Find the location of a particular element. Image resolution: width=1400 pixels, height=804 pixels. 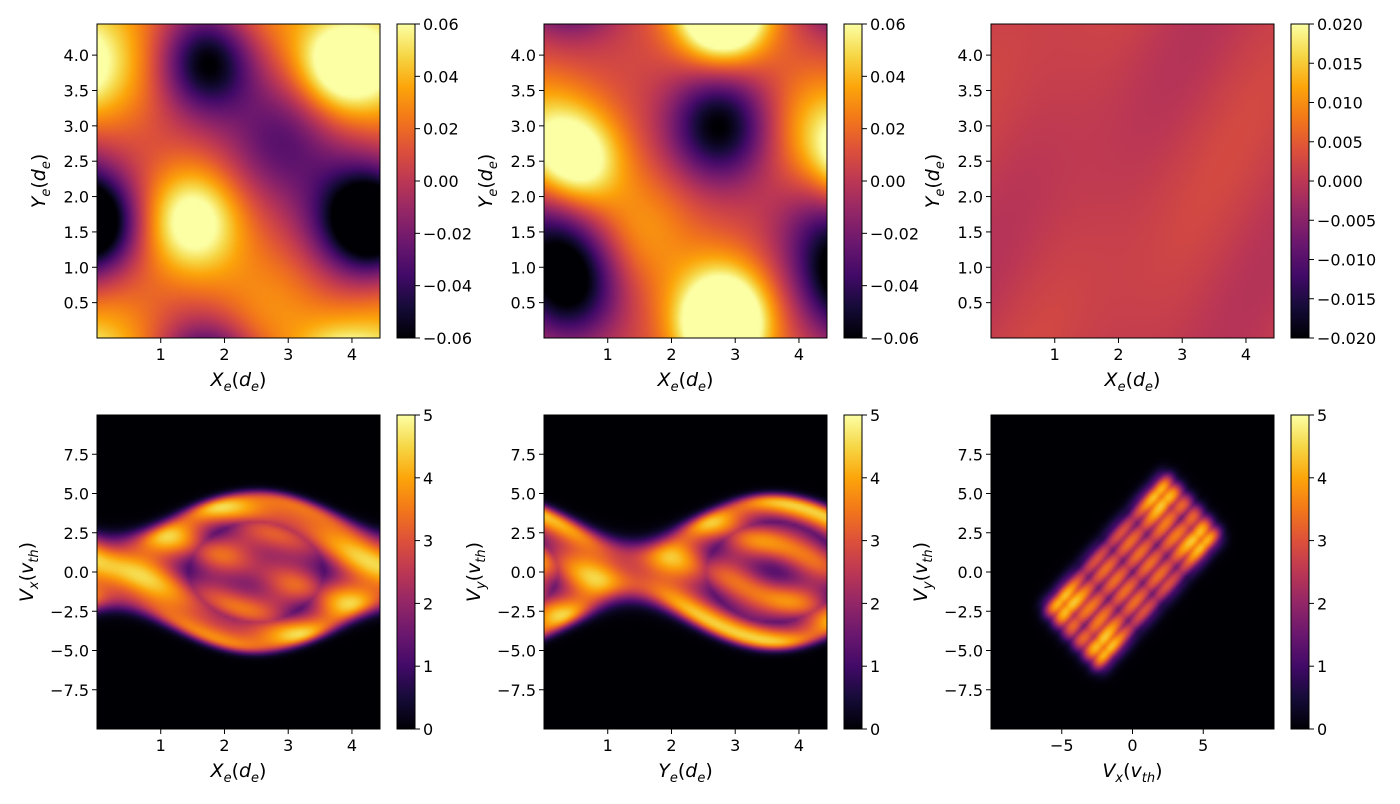

y-tick-label: 4.0 is located at coordinates (970, 55).